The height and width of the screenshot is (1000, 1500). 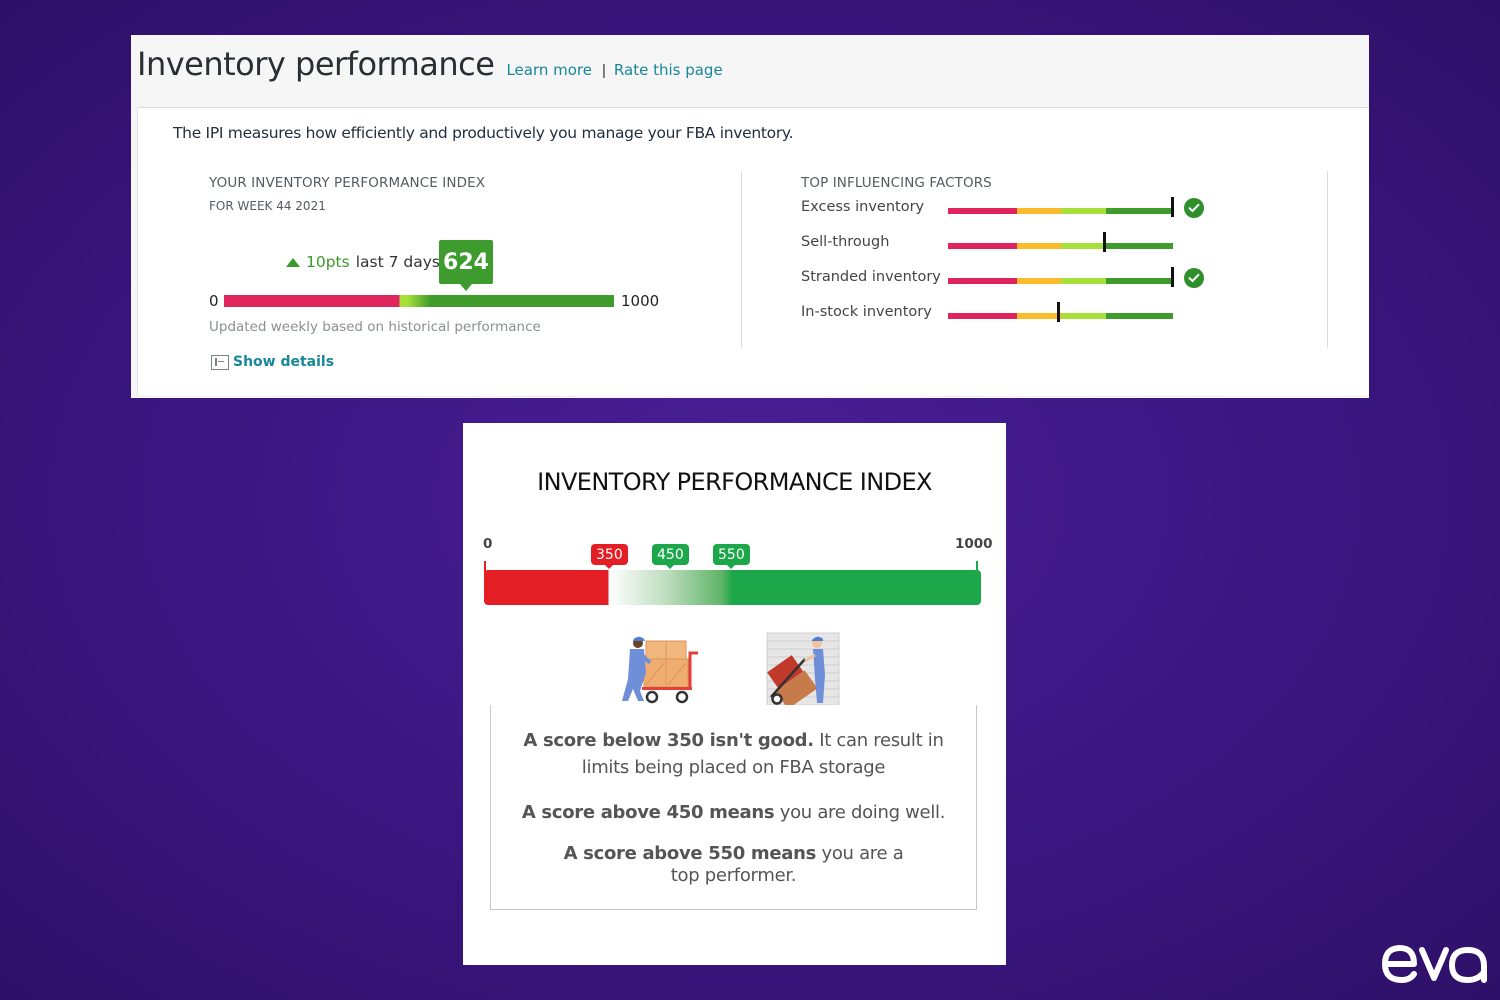 I want to click on show-details-button: Show details, so click(x=272, y=362).